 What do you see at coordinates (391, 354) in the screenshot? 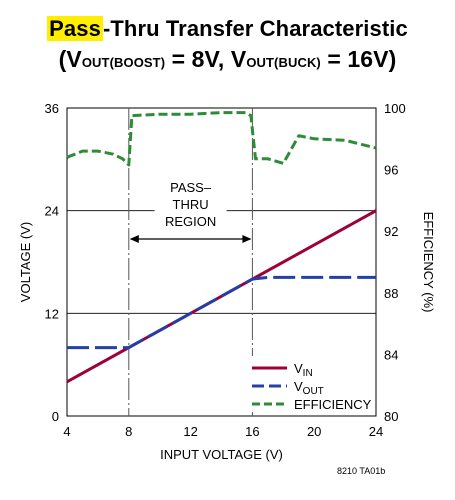
I see `y2-tick-label: 84` at bounding box center [391, 354].